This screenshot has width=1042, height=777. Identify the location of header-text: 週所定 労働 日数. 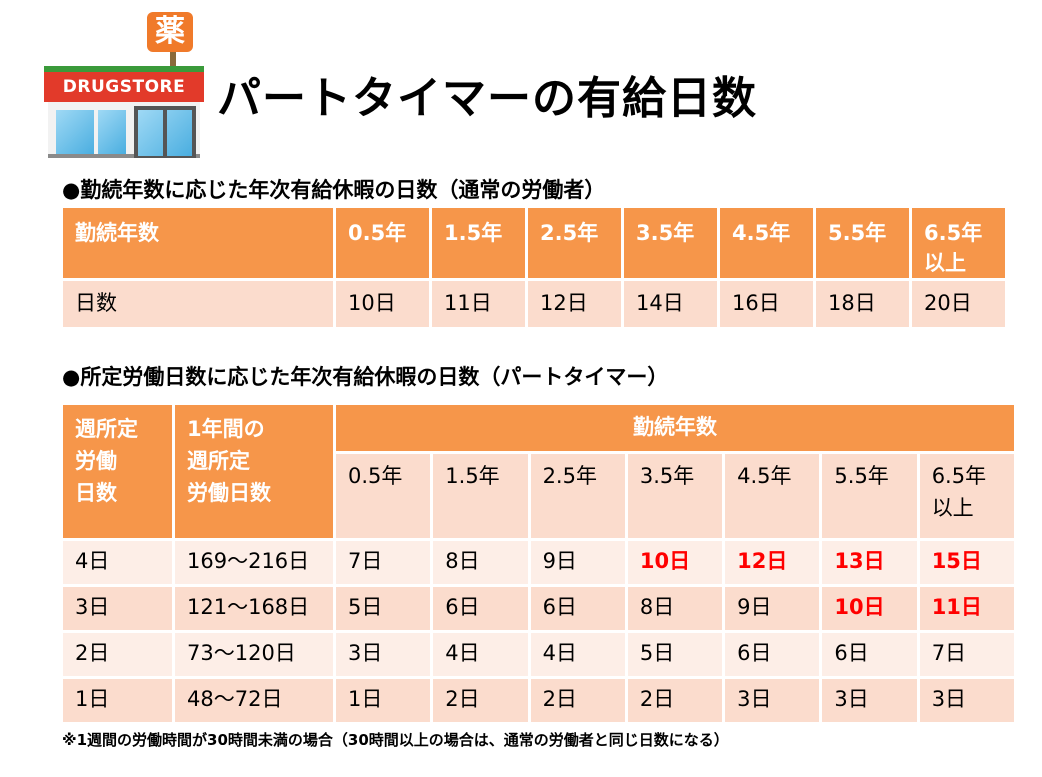
(106, 461).